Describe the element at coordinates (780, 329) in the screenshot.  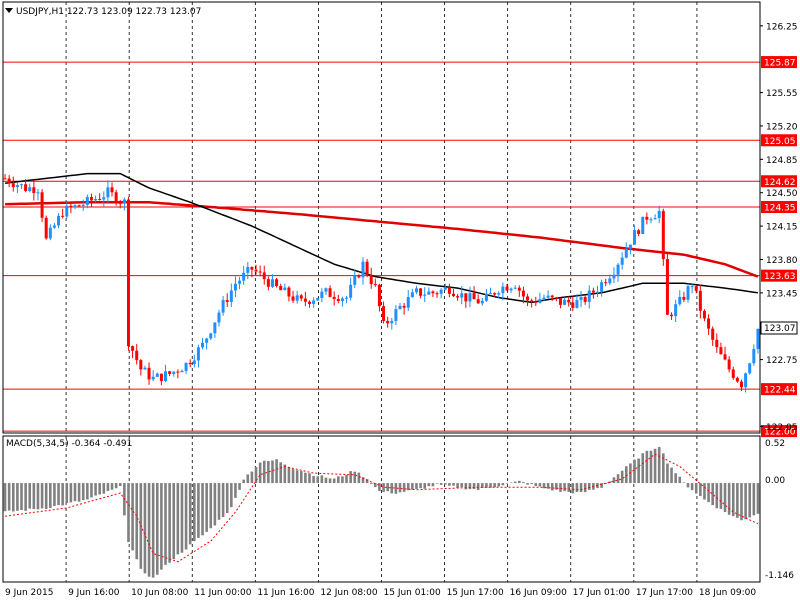
I see `current-price-label: 123.07` at that location.